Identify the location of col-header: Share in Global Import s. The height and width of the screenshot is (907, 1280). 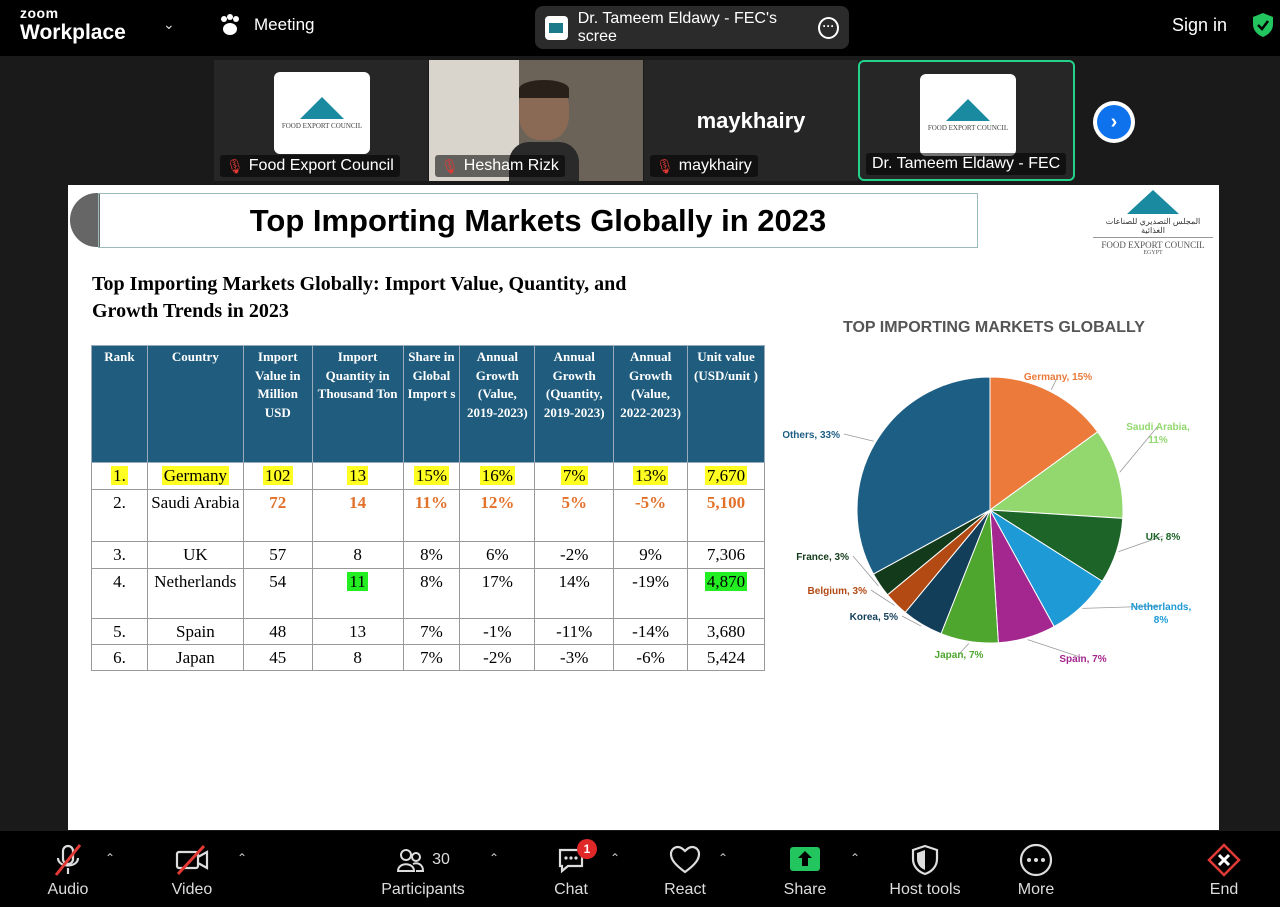
(431, 404).